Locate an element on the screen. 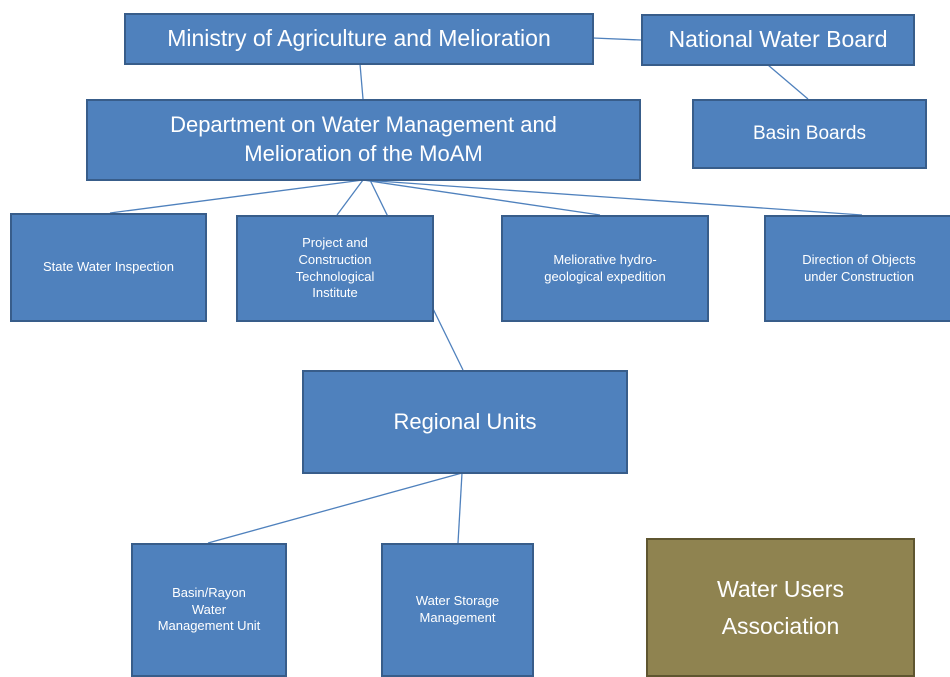  node: Water Storage Management is located at coordinates (457, 610).